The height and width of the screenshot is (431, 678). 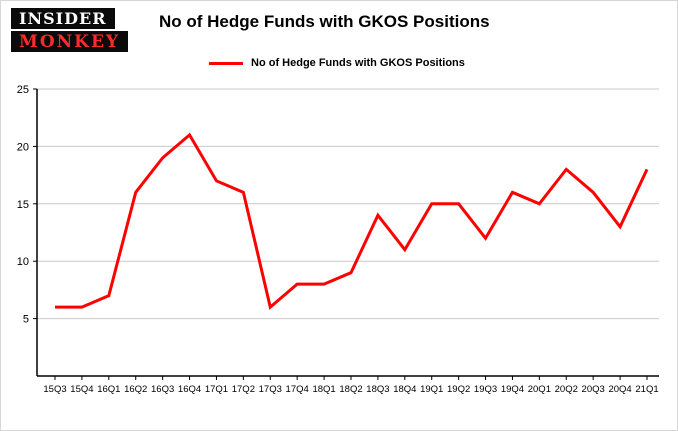 I want to click on x-tick-label: 19Q2, so click(x=458, y=389).